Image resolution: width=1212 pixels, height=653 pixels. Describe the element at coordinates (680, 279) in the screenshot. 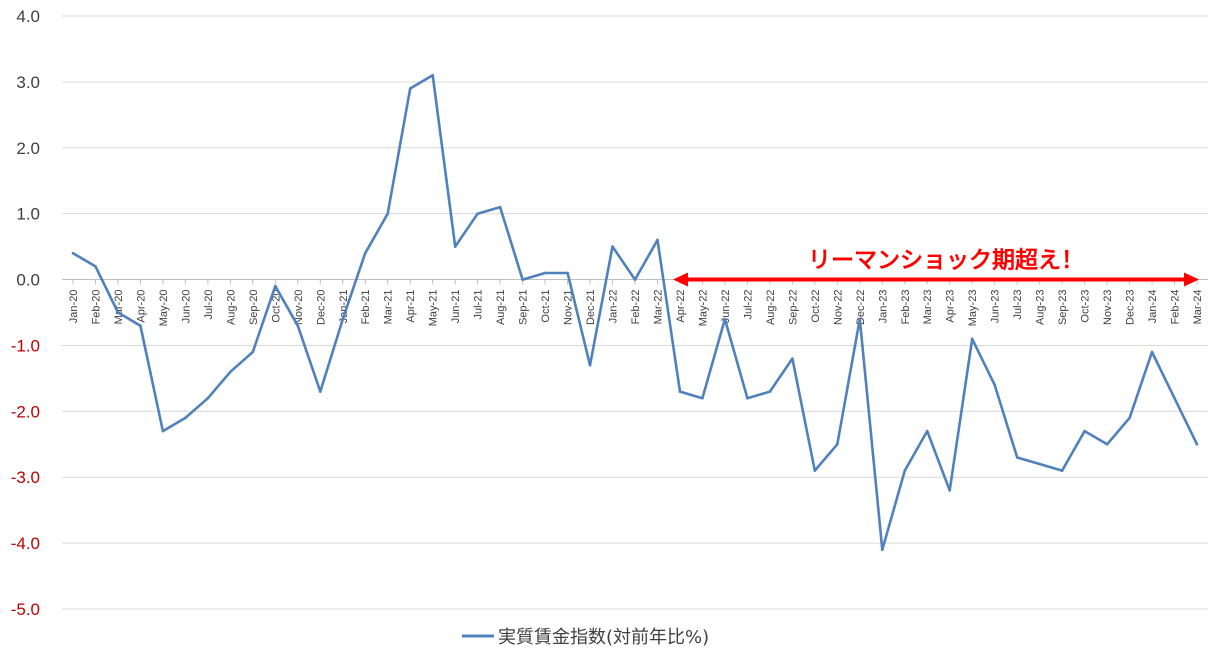

I see `annotation-arrow-head-left` at that location.